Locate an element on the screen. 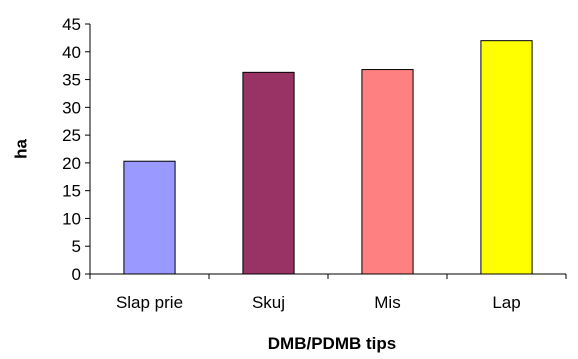  y-tick-label: 25 is located at coordinates (71, 135).